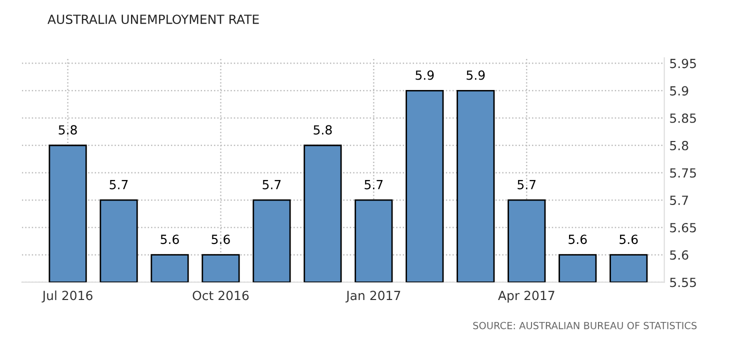 The width and height of the screenshot is (730, 340). Describe the element at coordinates (683, 63) in the screenshot. I see `y-tick-label: 5.95` at that location.